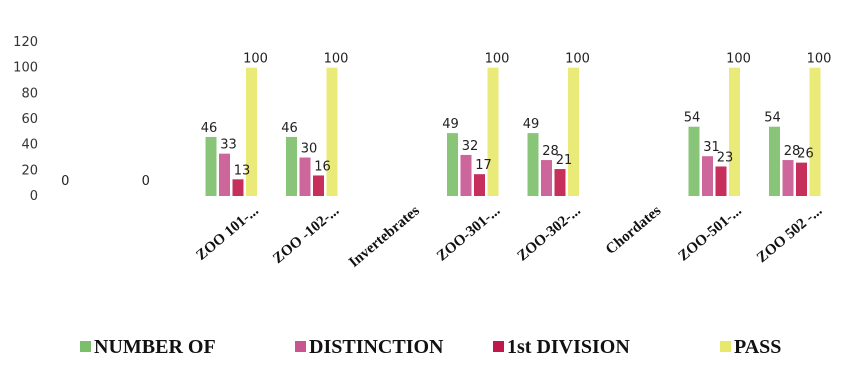 The height and width of the screenshot is (365, 854). What do you see at coordinates (633, 230) in the screenshot?
I see `category-label: Chordates` at bounding box center [633, 230].